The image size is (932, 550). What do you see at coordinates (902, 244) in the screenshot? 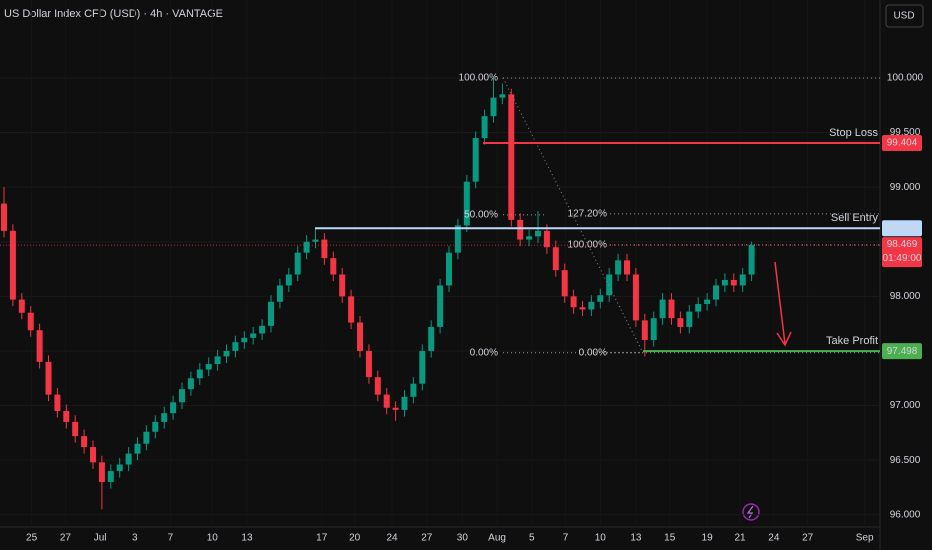
I see `price-box-label: 98.469` at bounding box center [902, 244].